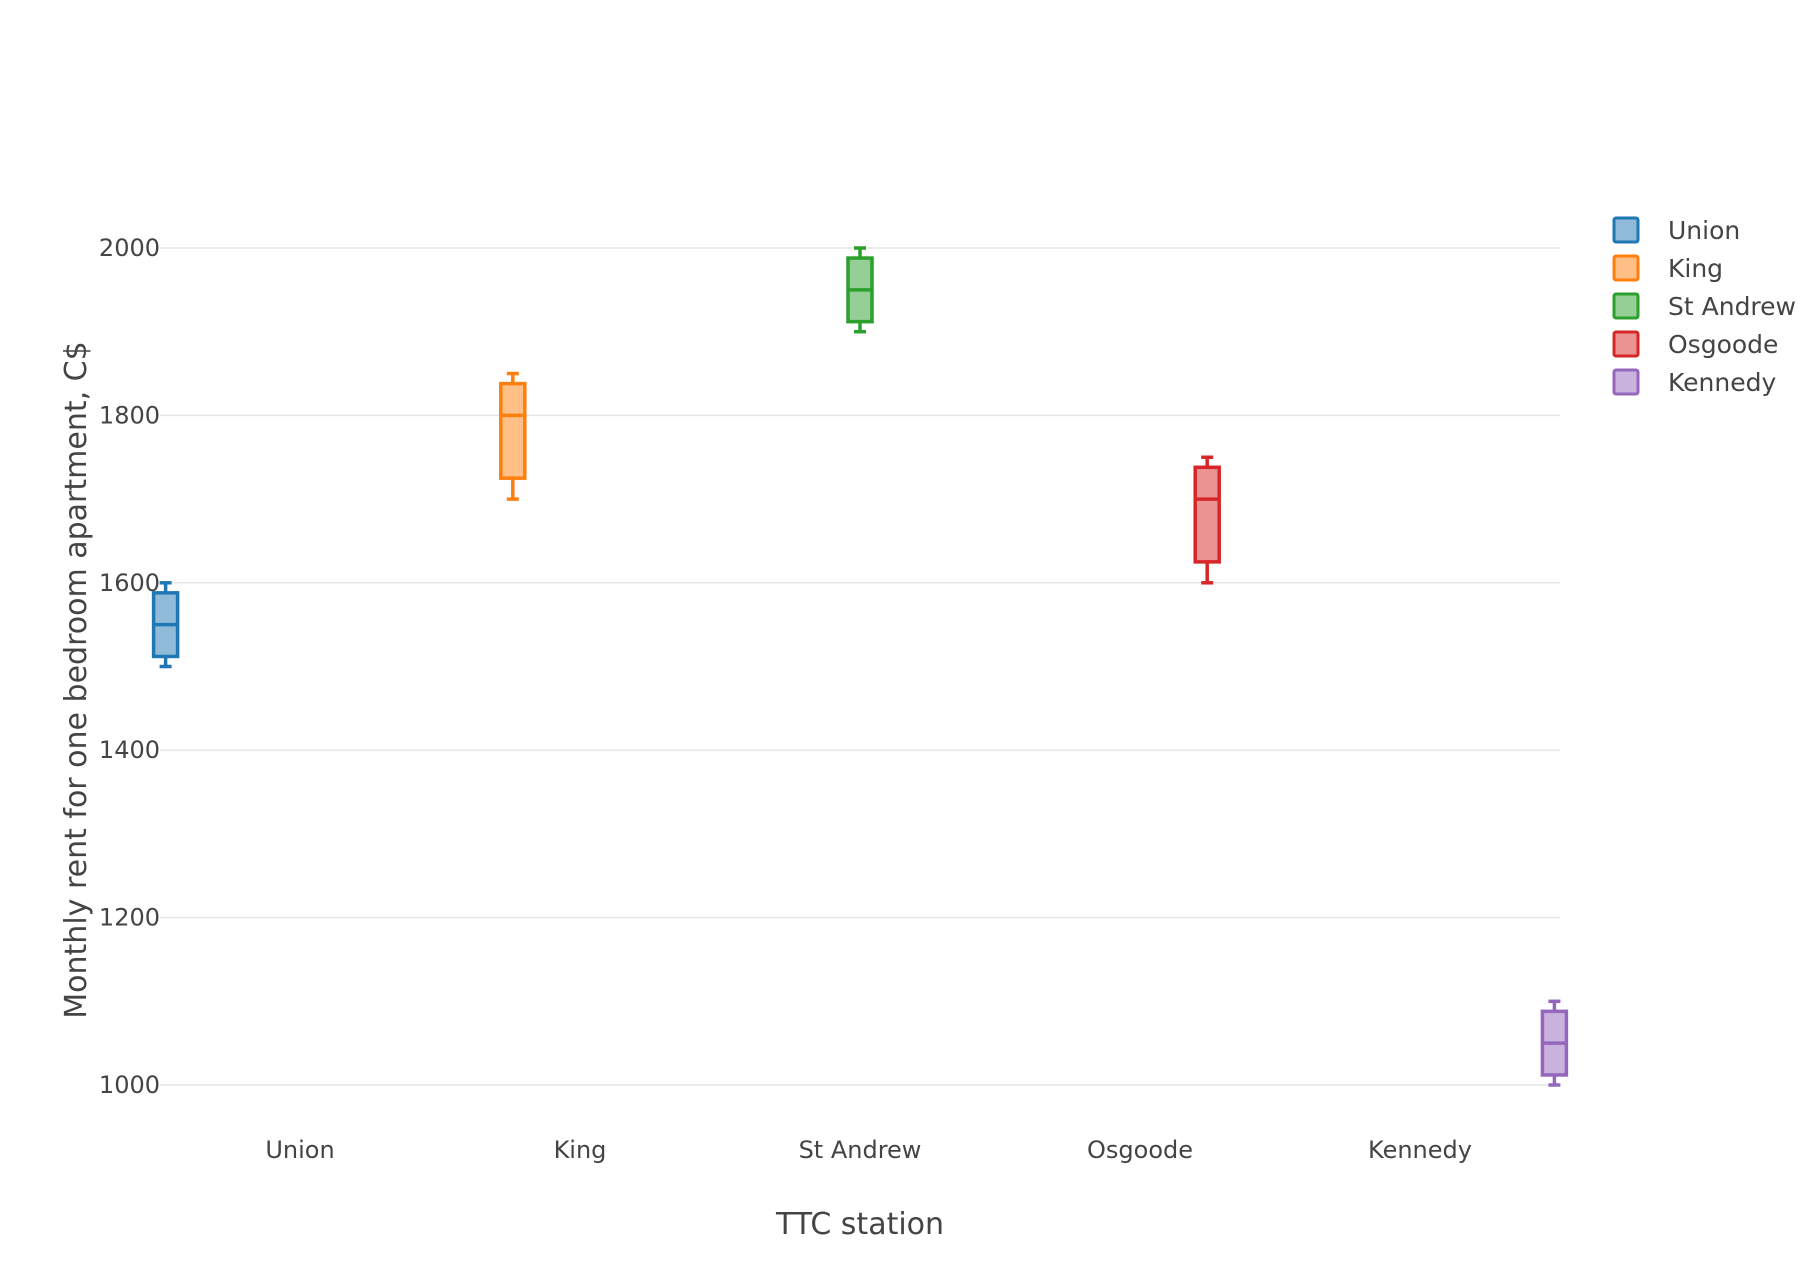 The height and width of the screenshot is (1284, 1810). I want to click on legend-item: King, so click(1667, 268).